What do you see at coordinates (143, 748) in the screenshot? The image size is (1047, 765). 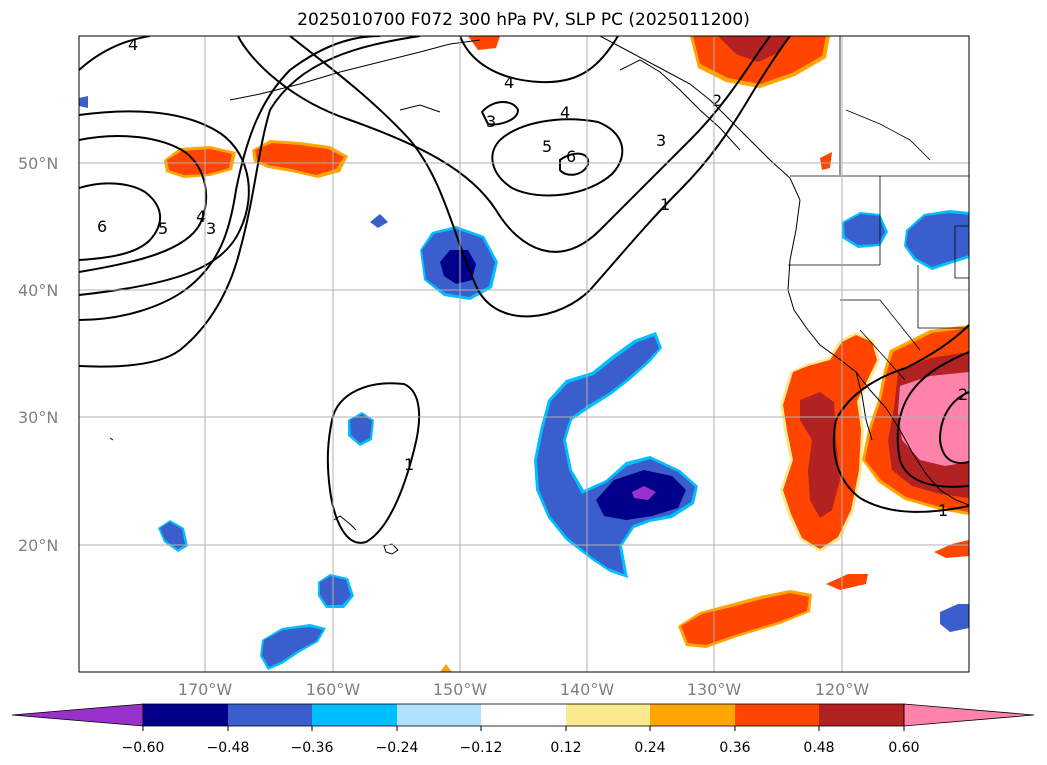 I see `colorbar-tick-label: −0.60` at bounding box center [143, 748].